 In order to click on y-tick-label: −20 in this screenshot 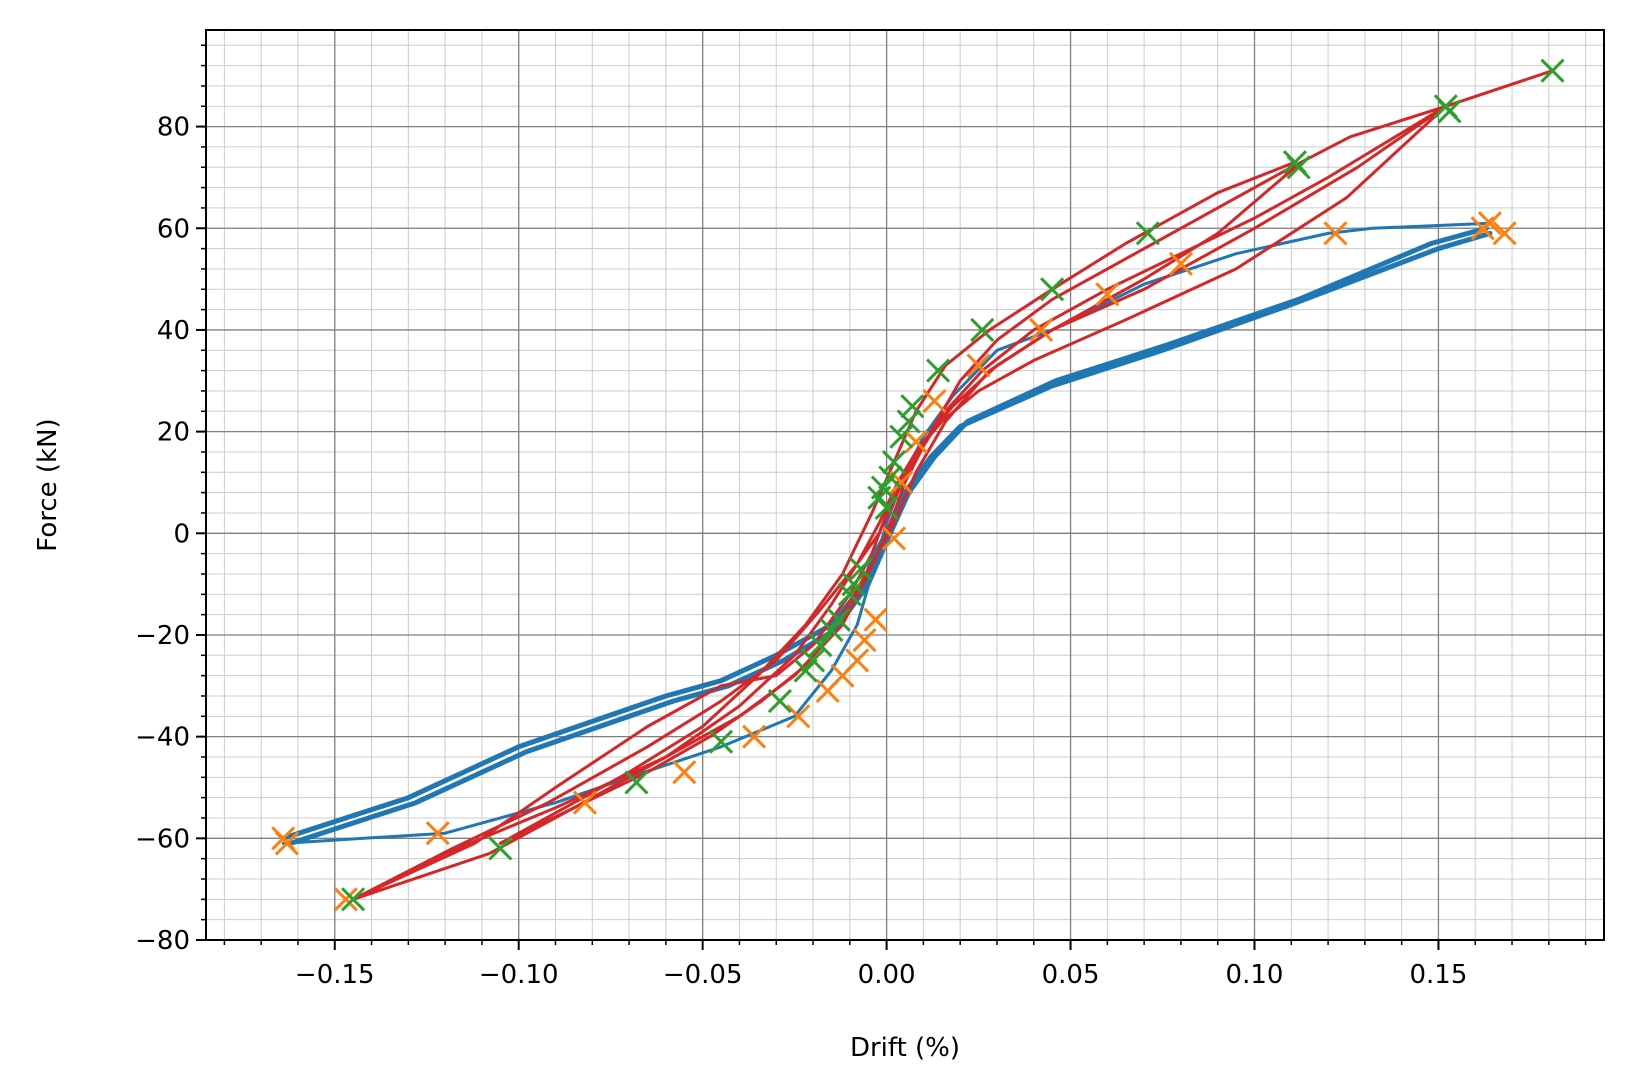, I will do `click(162, 636)`.